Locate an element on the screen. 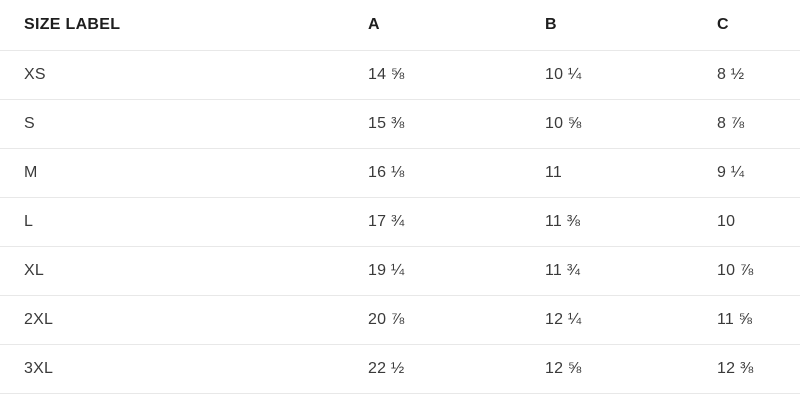 Image resolution: width=800 pixels, height=412 pixels. measurement-c-cell: 8 ⅞ is located at coordinates (758, 124).